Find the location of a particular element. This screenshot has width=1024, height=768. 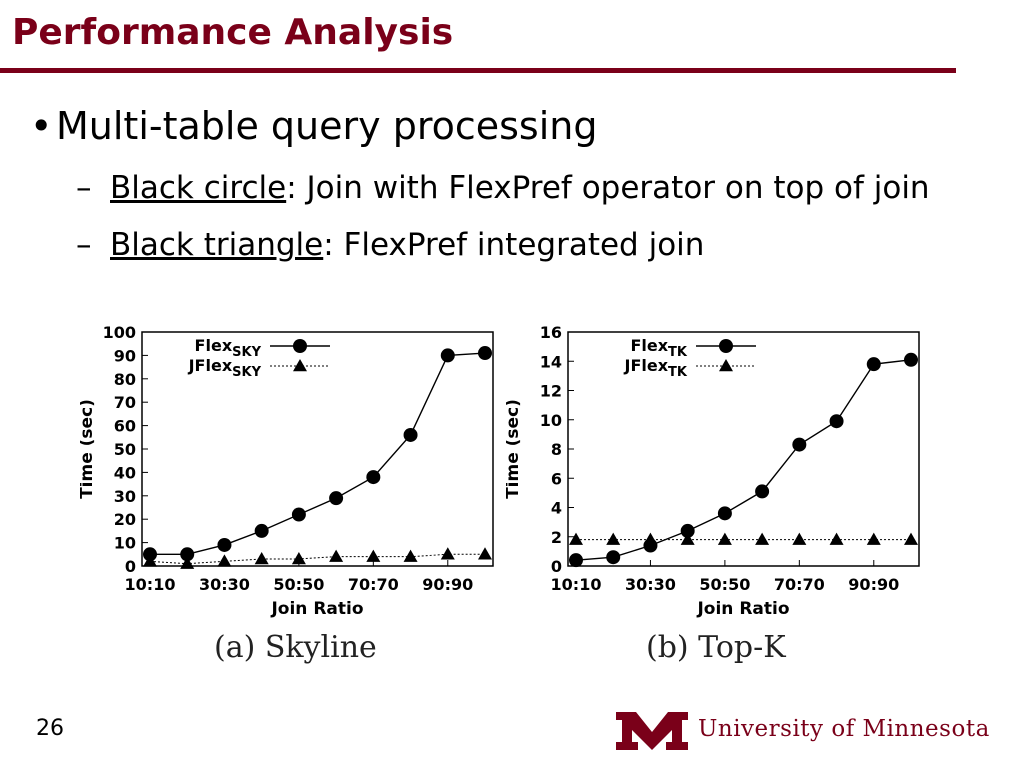

sub-bullet-2-label: Black triangle is located at coordinates (217, 245).